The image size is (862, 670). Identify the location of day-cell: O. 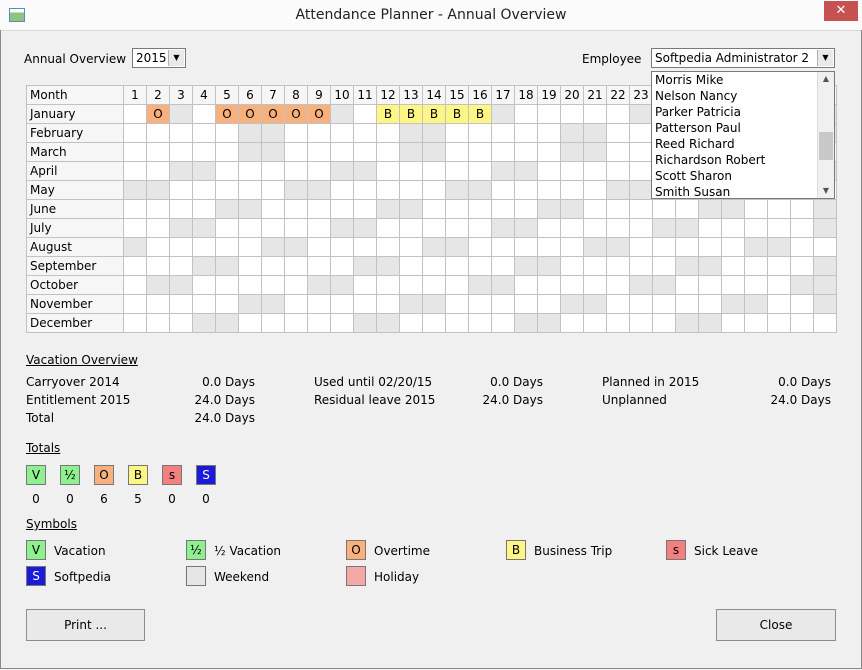
(250, 114).